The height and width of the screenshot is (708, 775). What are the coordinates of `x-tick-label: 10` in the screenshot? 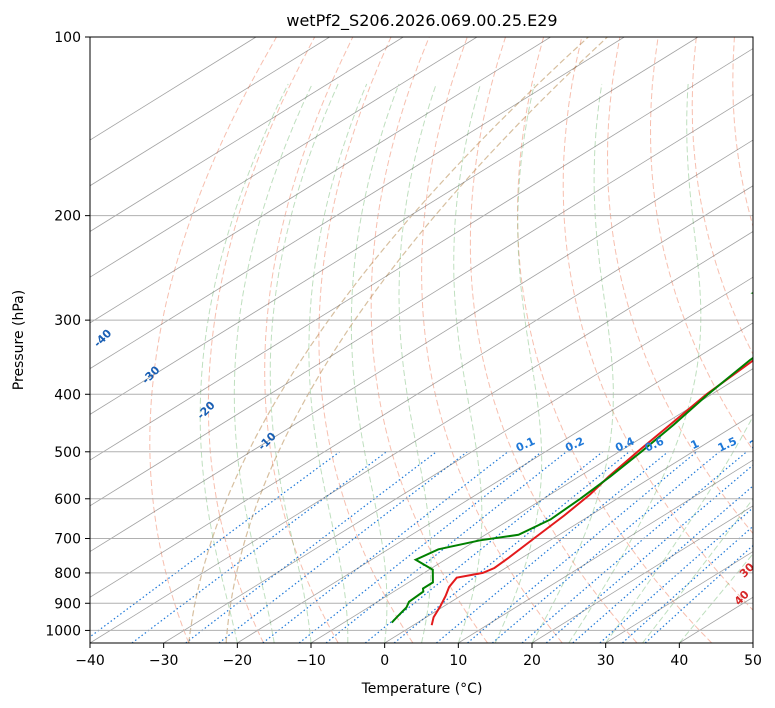 It's located at (458, 661).